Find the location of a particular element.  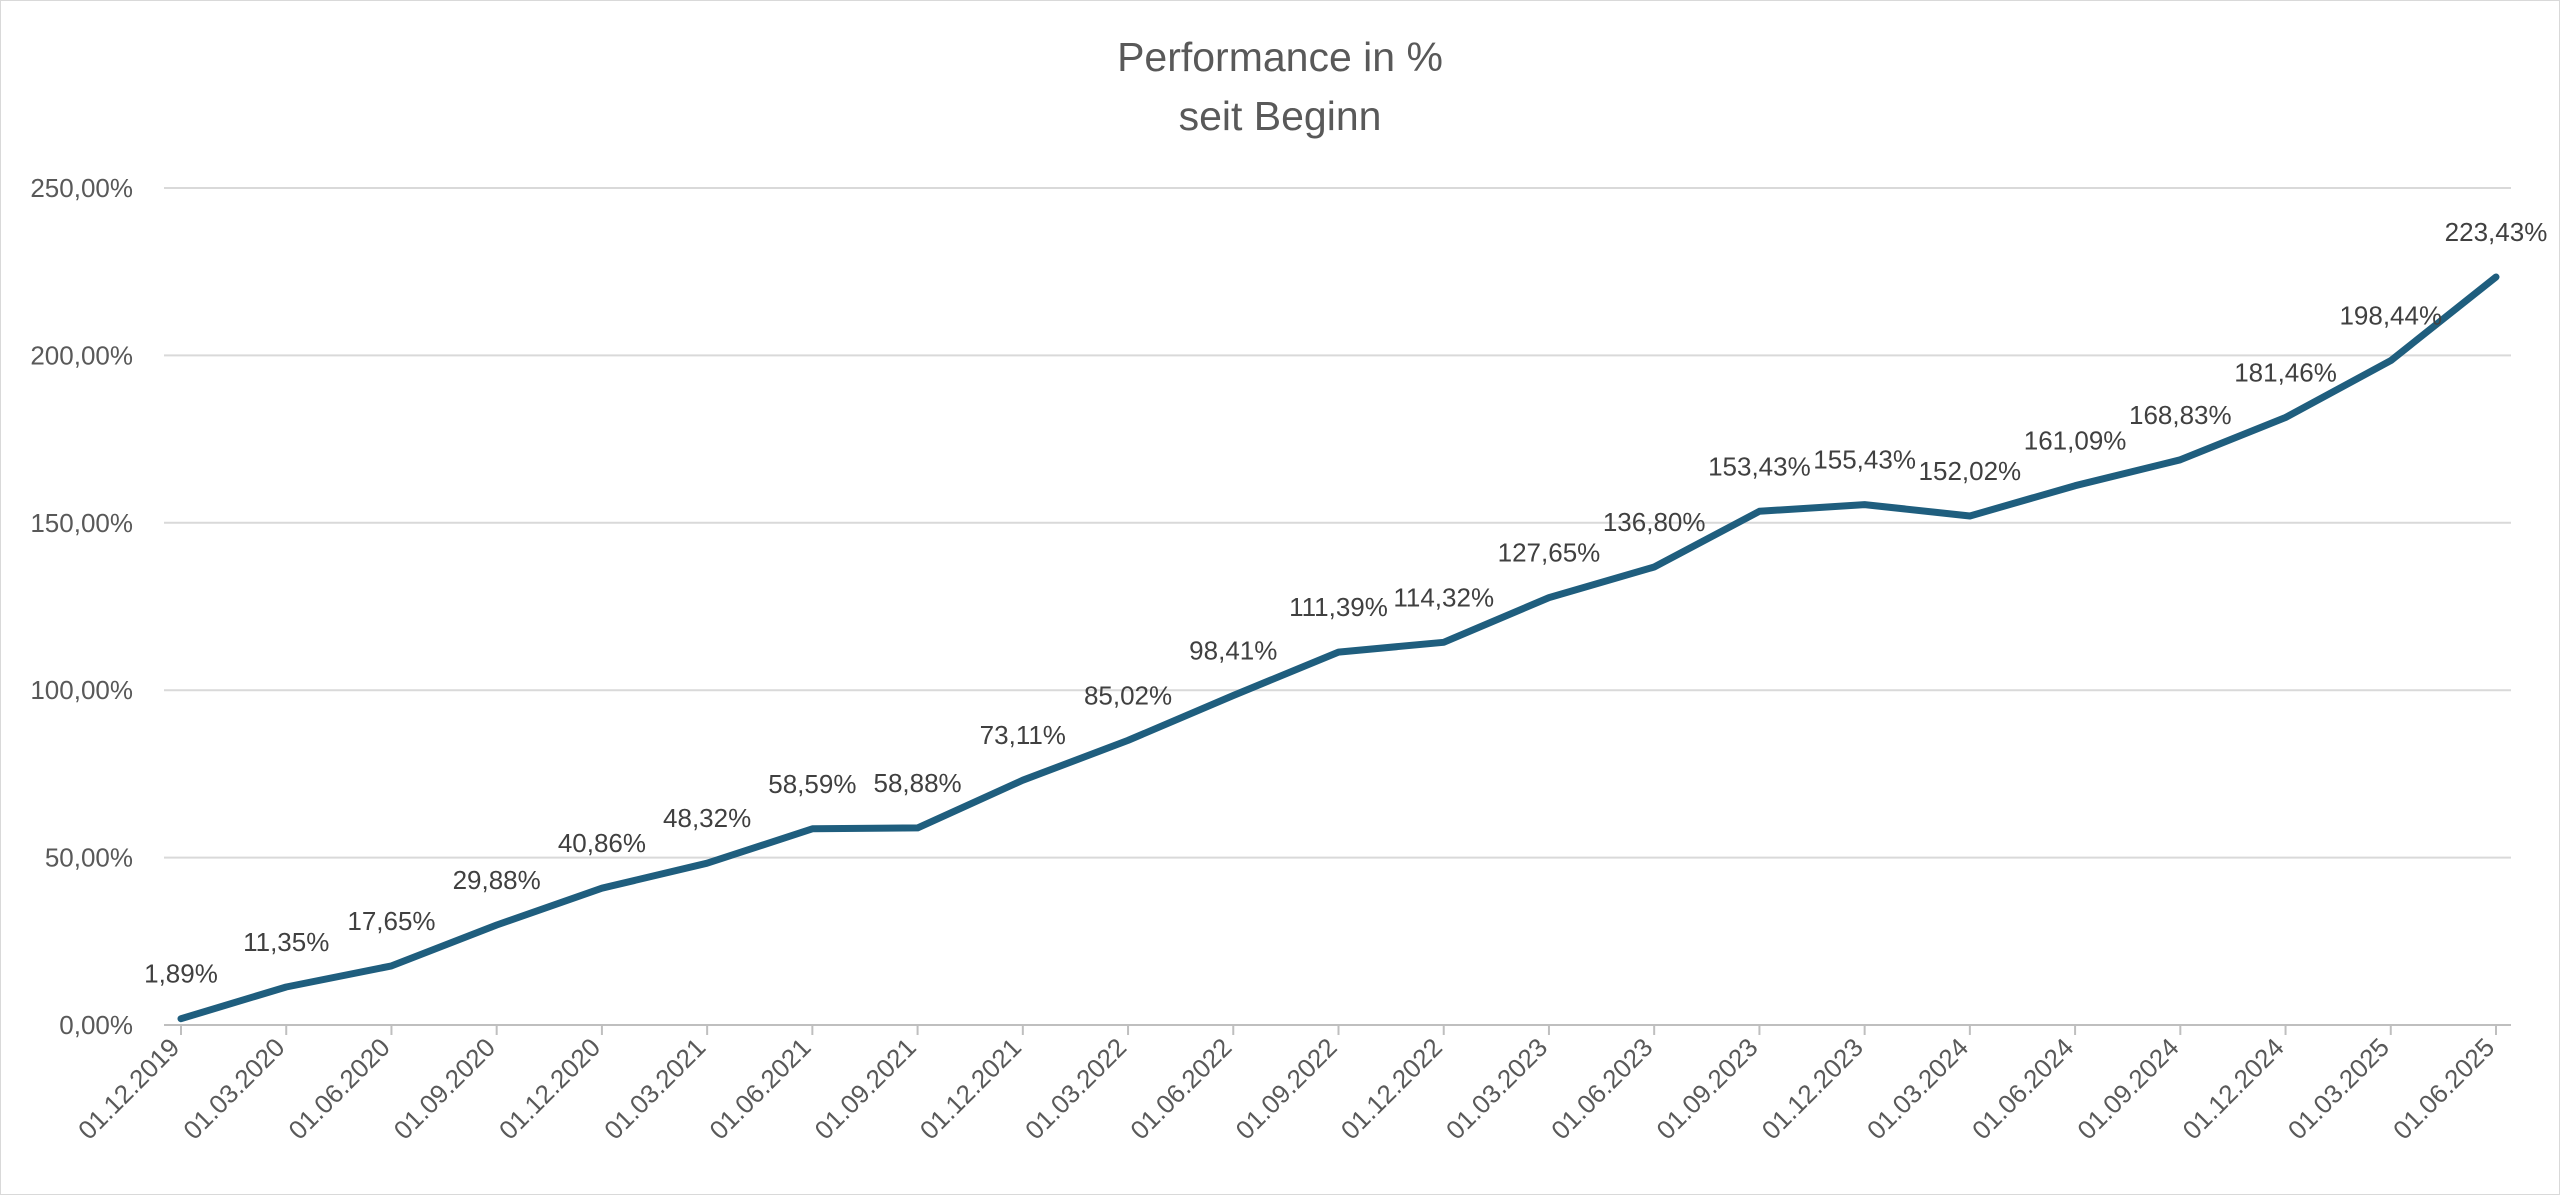

data-label: 17,65% is located at coordinates (391, 921).